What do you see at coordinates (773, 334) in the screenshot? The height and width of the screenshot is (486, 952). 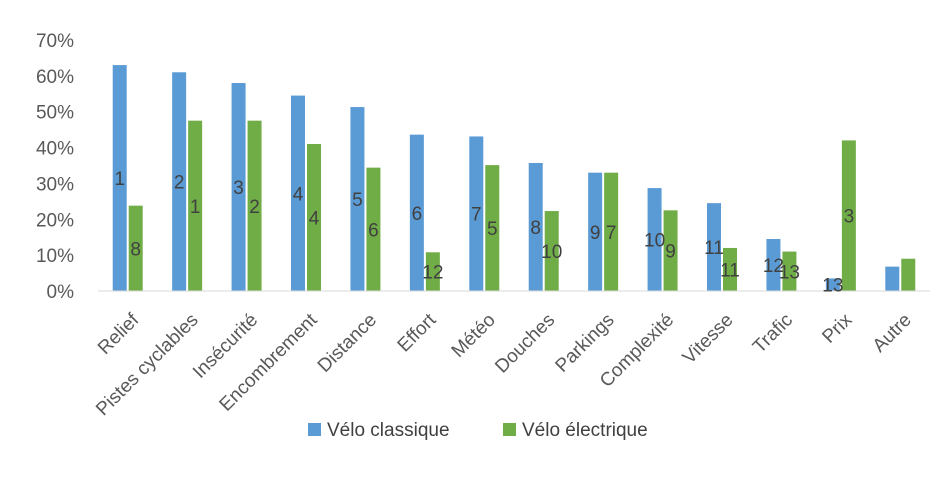 I see `x-tick-label: Trafic` at bounding box center [773, 334].